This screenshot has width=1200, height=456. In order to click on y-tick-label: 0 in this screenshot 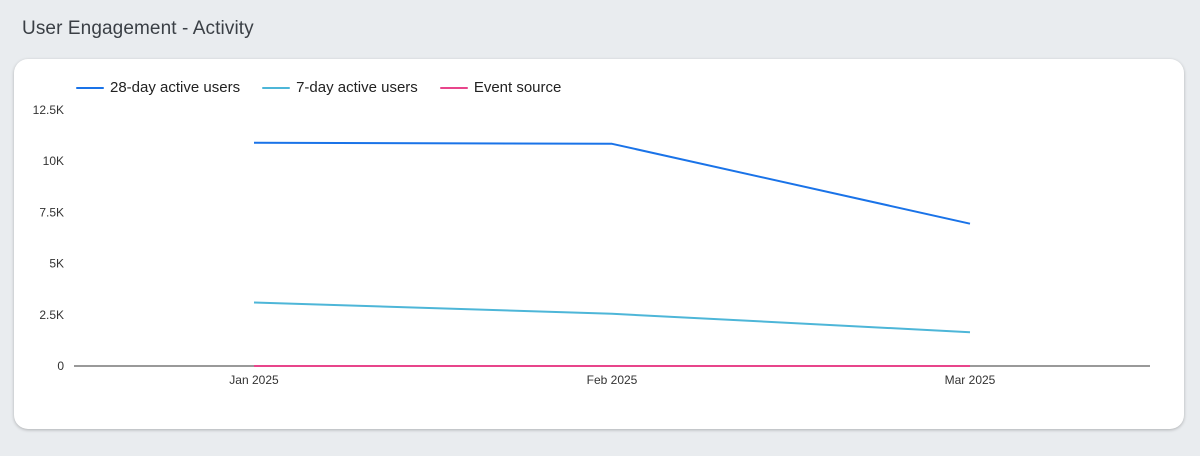, I will do `click(60, 366)`.